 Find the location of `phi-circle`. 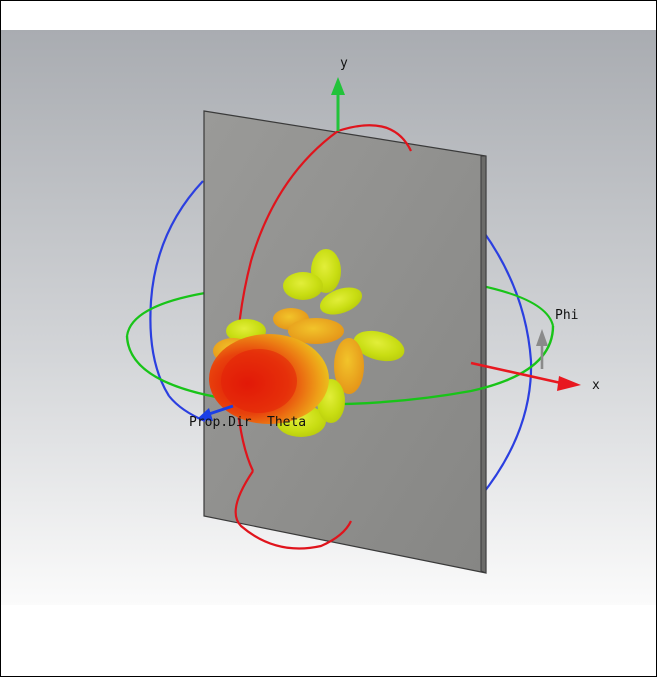

phi-circle is located at coordinates (340, 365).